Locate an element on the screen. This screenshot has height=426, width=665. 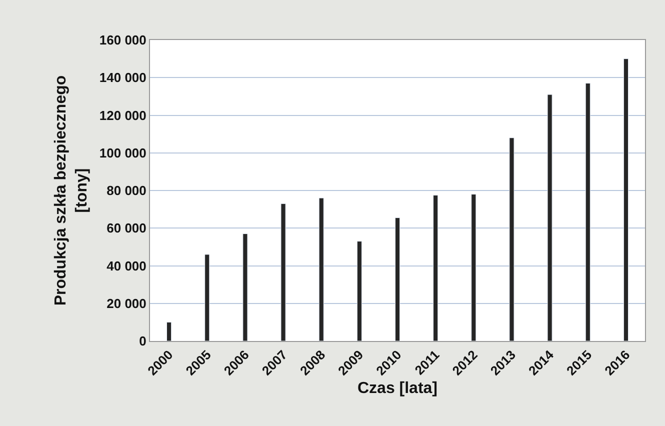
y-tick-label: 160 000 is located at coordinates (122, 40).